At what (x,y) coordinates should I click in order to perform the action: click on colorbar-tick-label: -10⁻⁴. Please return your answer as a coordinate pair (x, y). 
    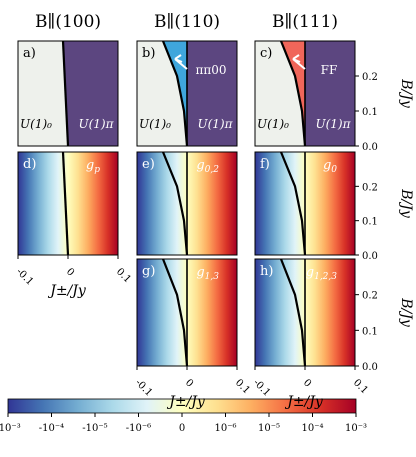
    Looking at the image, I should click on (51, 428).